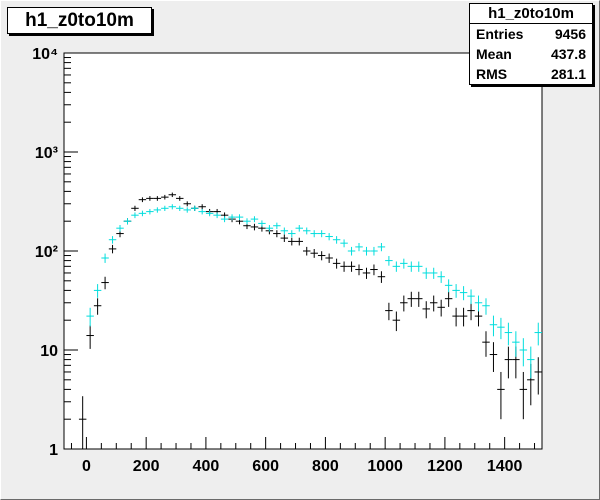 Image resolution: width=600 pixels, height=500 pixels. I want to click on y-tick-label: 10, so click(49, 351).